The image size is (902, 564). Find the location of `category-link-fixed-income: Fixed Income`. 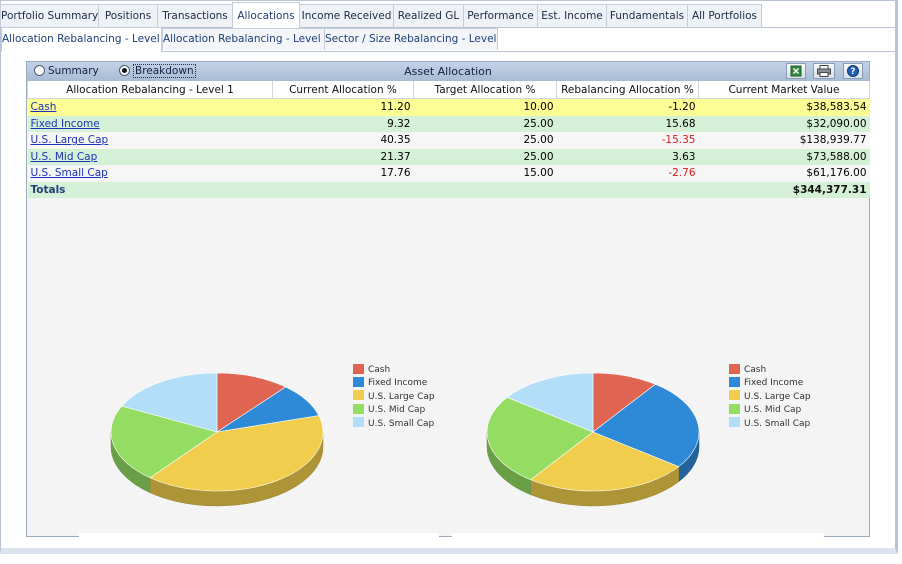

category-link-fixed-income: Fixed Income is located at coordinates (65, 123).